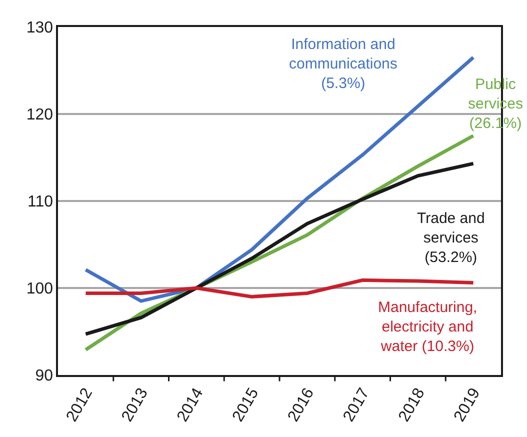  What do you see at coordinates (40, 28) in the screenshot?
I see `y-tick-label: 130` at bounding box center [40, 28].